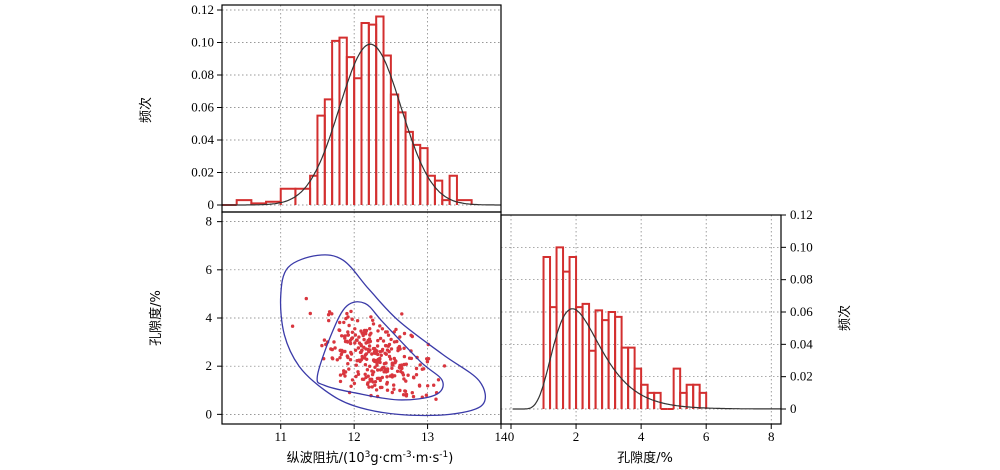  I want to click on x-tick-label: 12, so click(354, 436).